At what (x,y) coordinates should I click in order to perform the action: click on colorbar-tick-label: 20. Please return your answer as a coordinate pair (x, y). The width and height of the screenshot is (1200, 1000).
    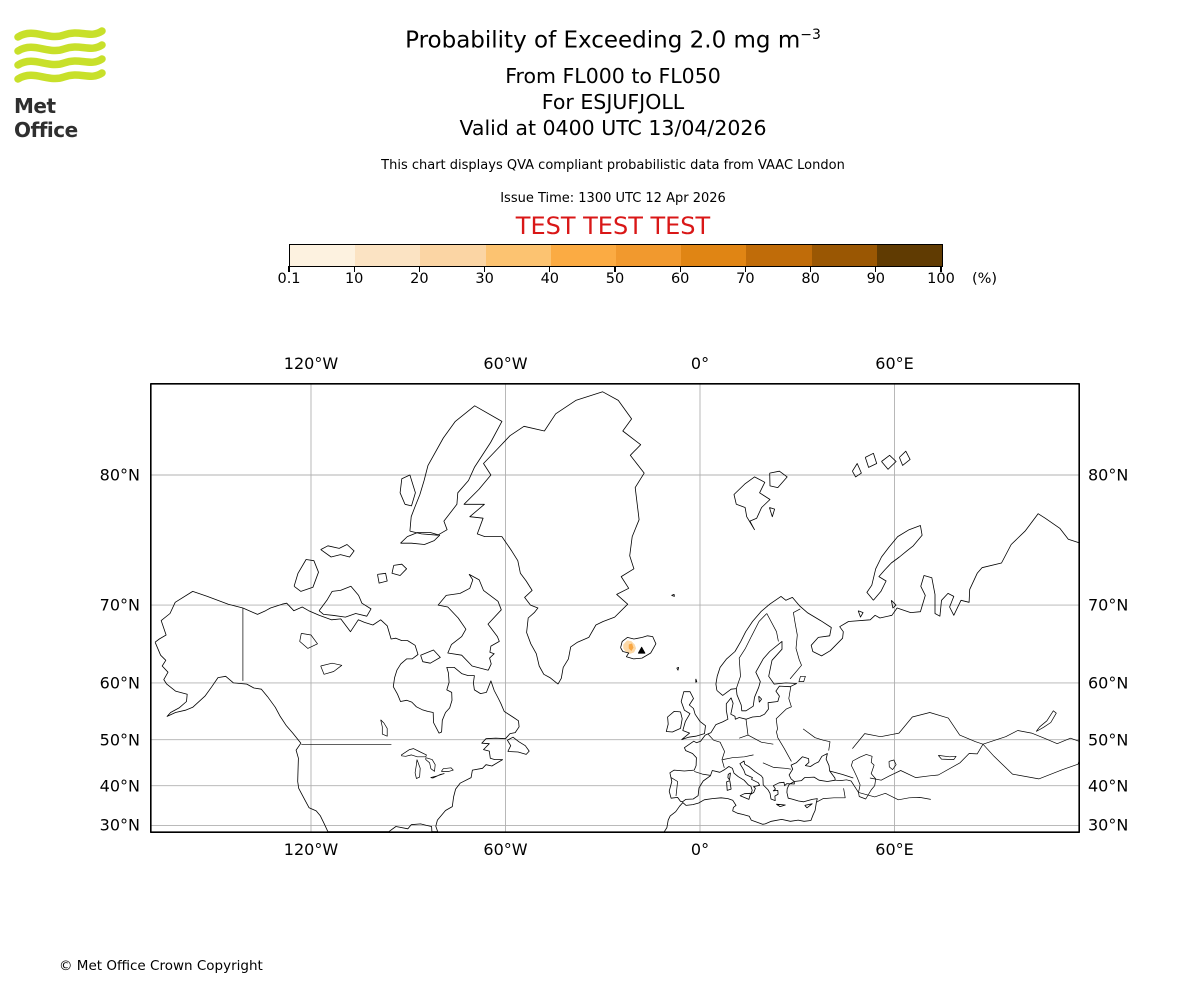
    Looking at the image, I should click on (419, 279).